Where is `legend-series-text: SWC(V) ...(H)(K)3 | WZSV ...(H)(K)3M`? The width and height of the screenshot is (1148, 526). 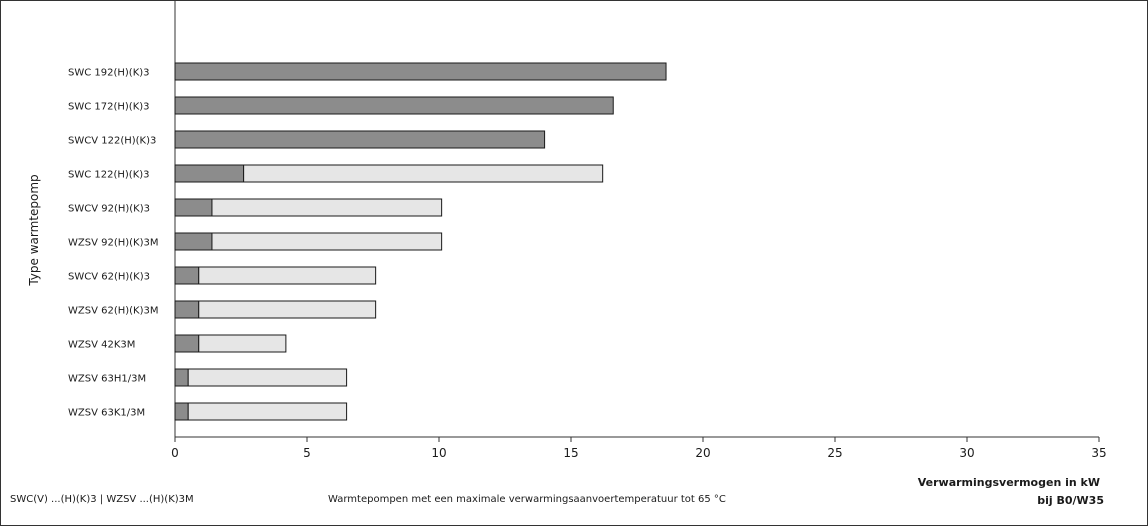 legend-series-text: SWC(V) ...(H)(K)3 | WZSV ...(H)(K)3M is located at coordinates (102, 499).